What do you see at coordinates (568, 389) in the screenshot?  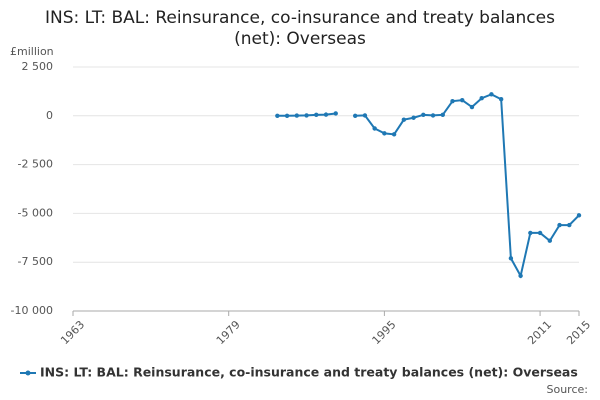 I see `source: Source:` at bounding box center [568, 389].